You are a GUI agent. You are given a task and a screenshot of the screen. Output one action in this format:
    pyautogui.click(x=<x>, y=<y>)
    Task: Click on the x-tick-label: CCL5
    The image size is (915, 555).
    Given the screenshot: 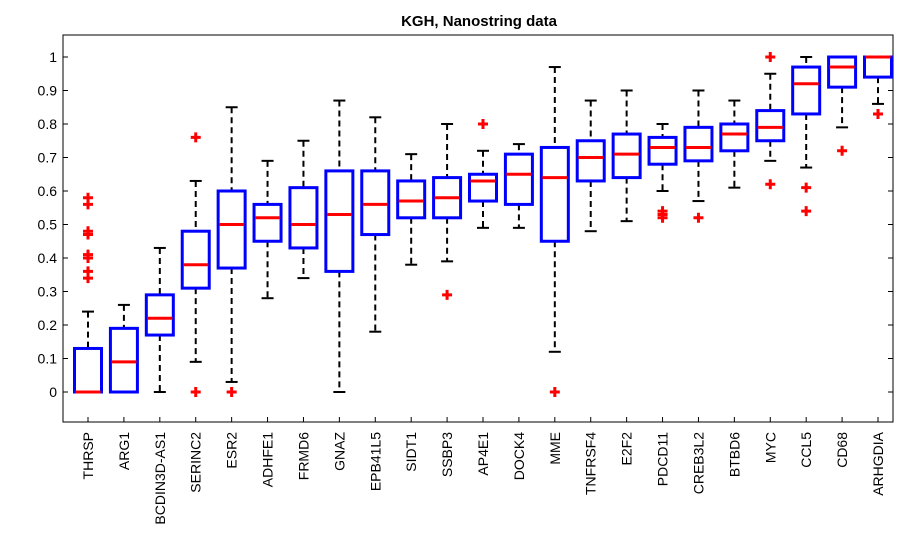 What is the action you would take?
    pyautogui.click(x=806, y=450)
    